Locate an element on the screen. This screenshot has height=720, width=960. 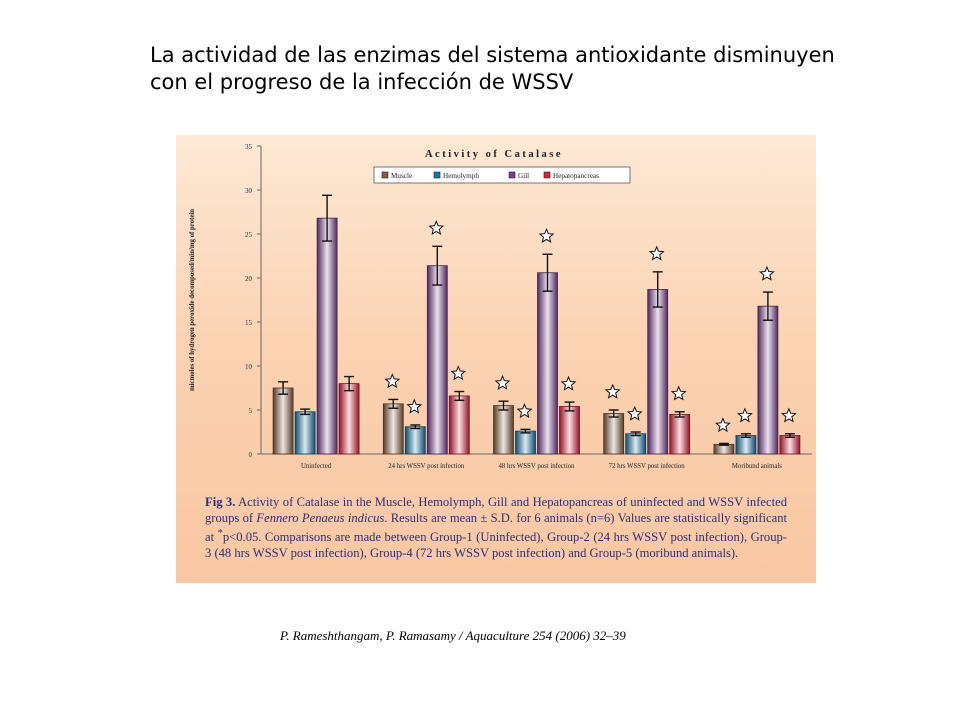
legend-box is located at coordinates (502, 175).